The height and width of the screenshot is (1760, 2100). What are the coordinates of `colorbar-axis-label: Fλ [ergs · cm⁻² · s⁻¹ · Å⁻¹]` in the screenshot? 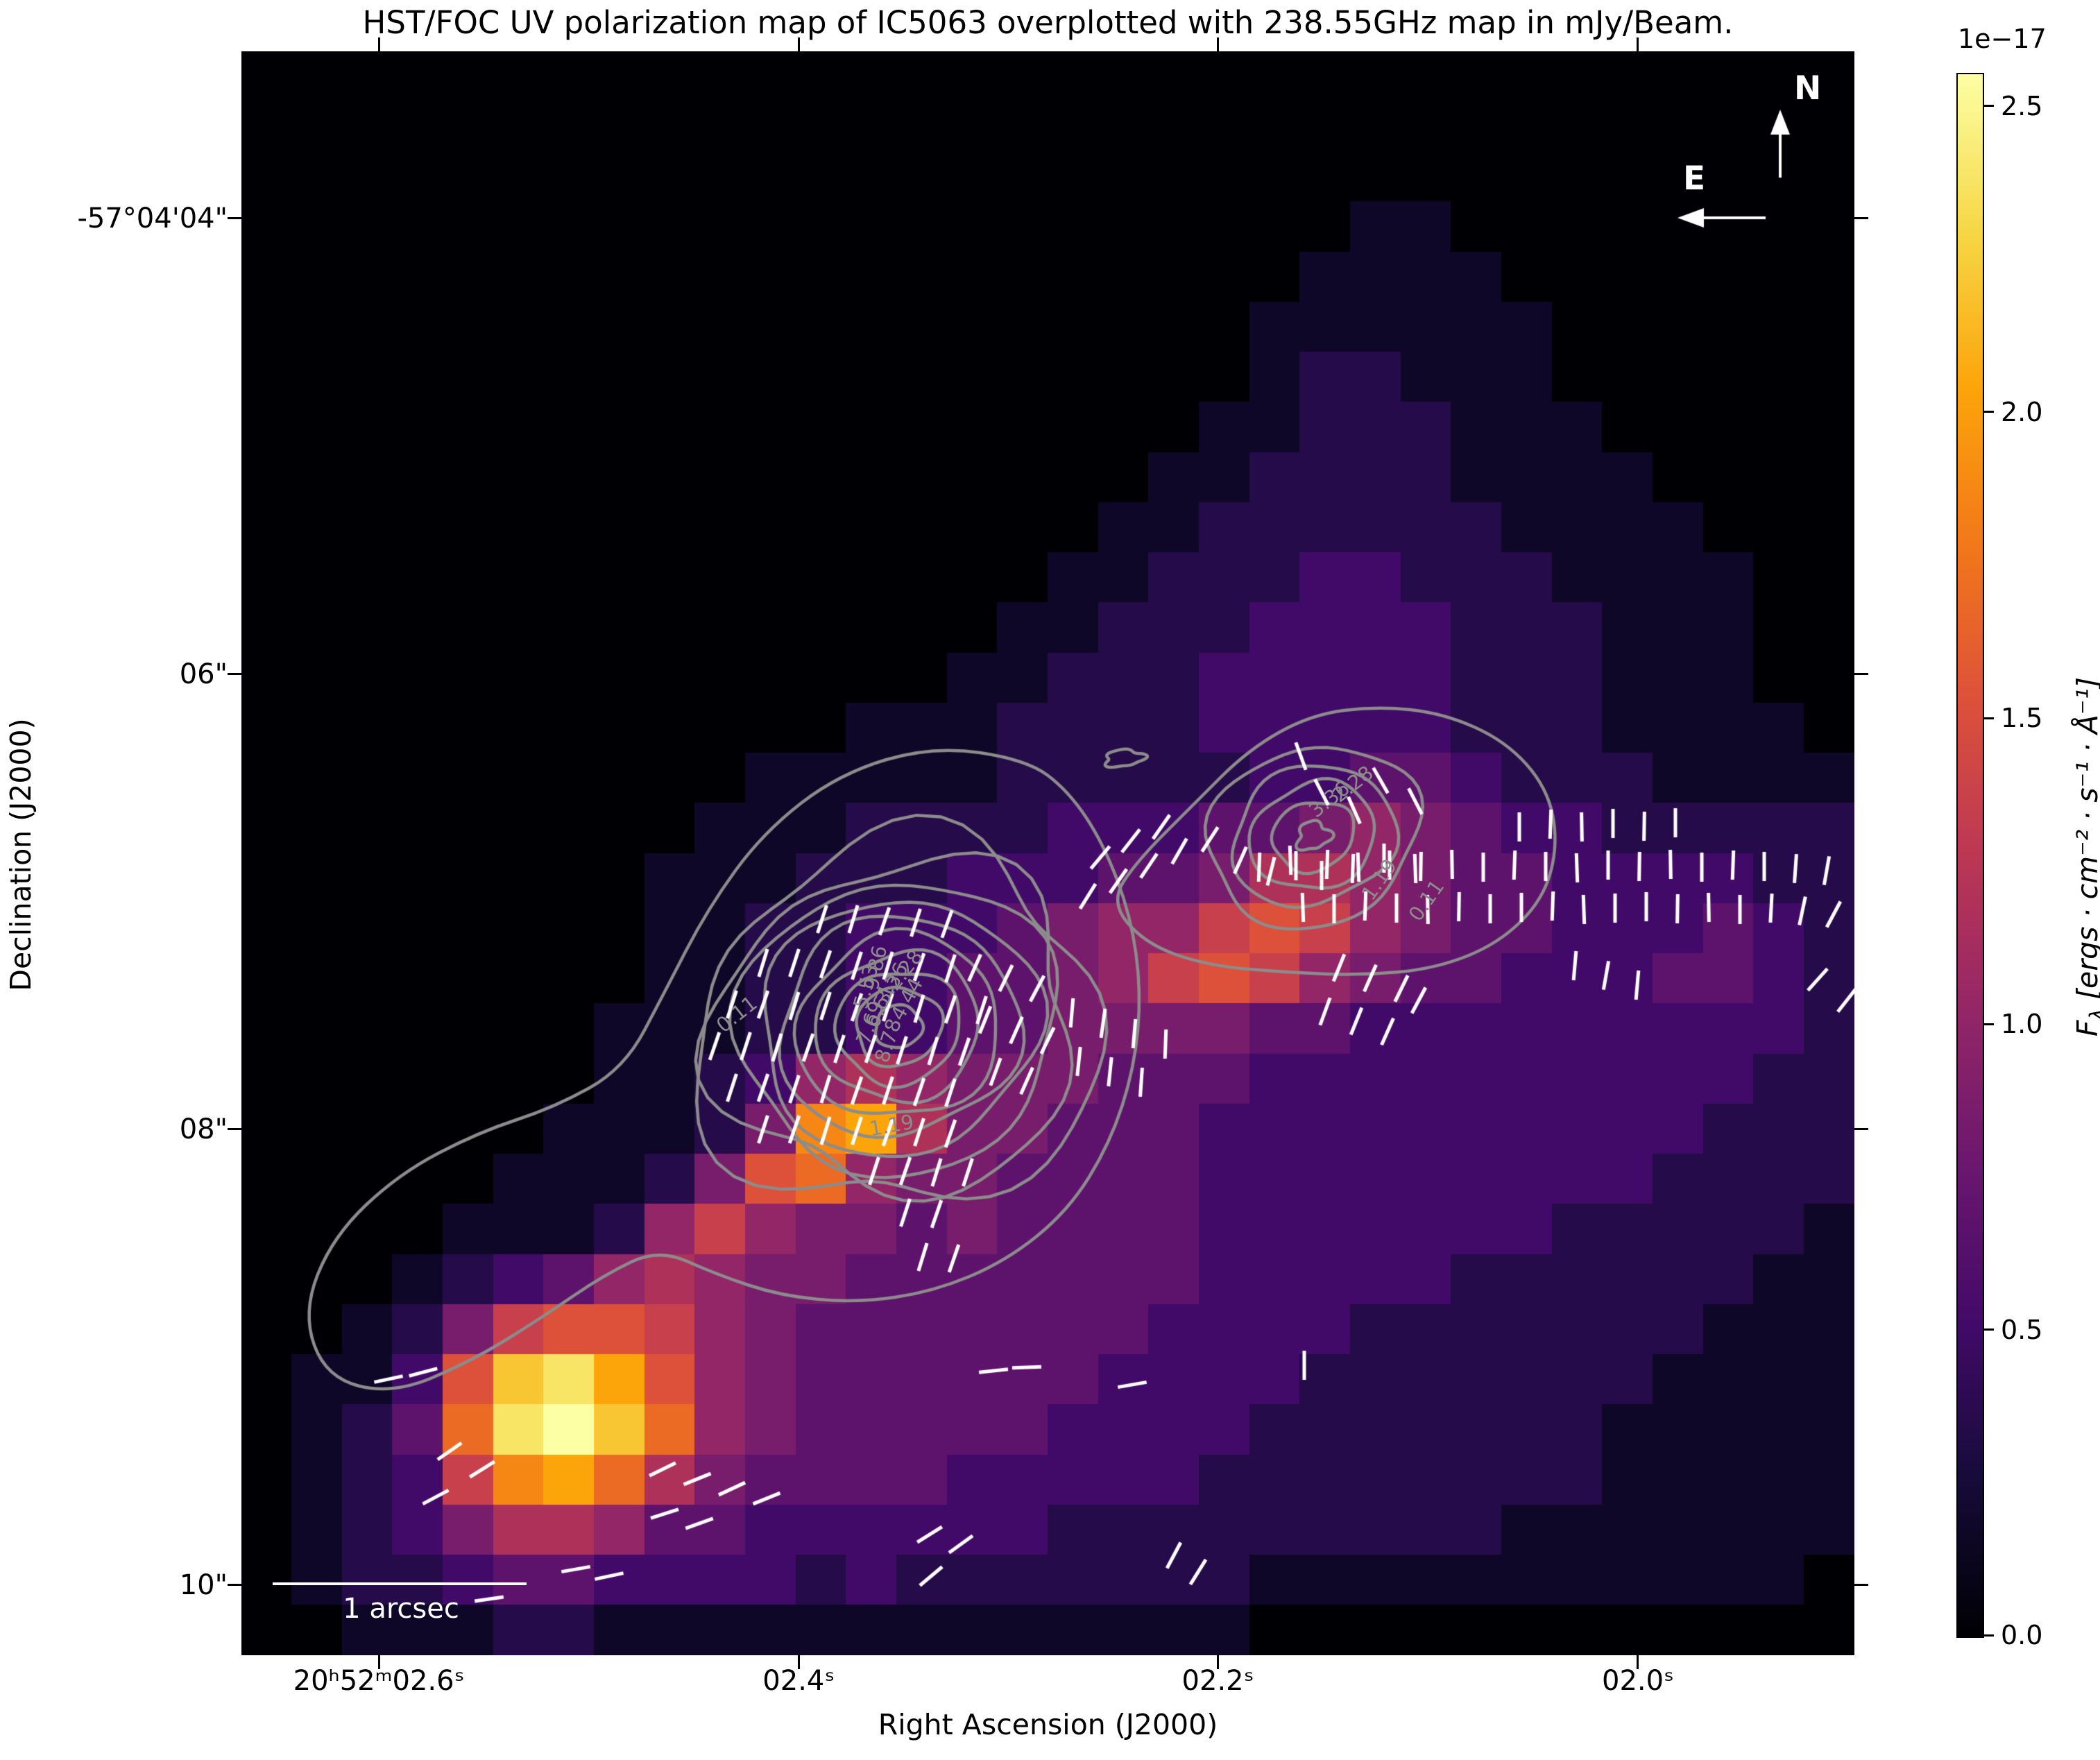 It's located at (2086, 857).